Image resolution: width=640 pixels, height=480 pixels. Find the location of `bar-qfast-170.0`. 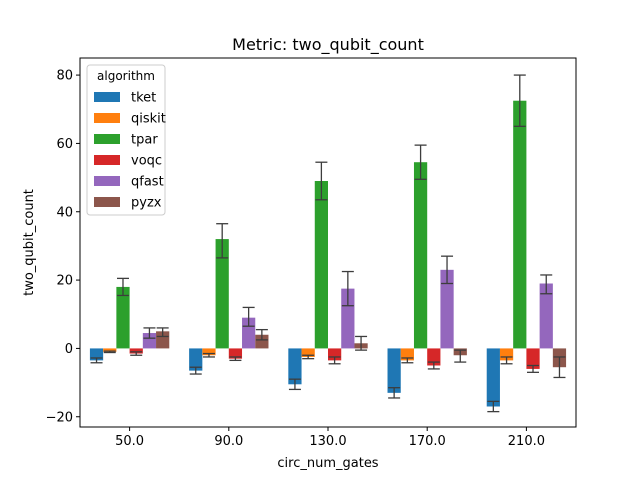

bar-qfast-170.0 is located at coordinates (447, 309).